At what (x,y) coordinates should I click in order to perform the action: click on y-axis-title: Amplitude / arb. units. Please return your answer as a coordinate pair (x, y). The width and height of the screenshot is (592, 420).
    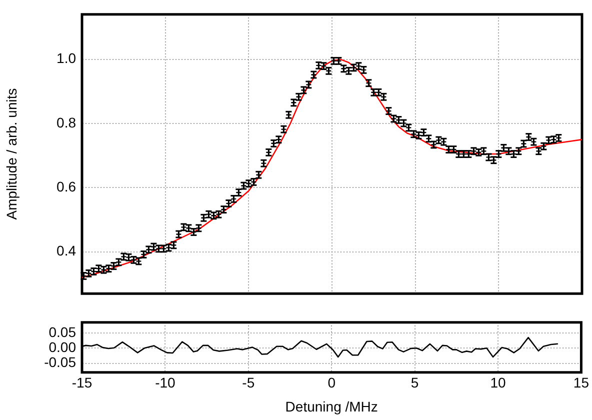
    Looking at the image, I should click on (11, 154).